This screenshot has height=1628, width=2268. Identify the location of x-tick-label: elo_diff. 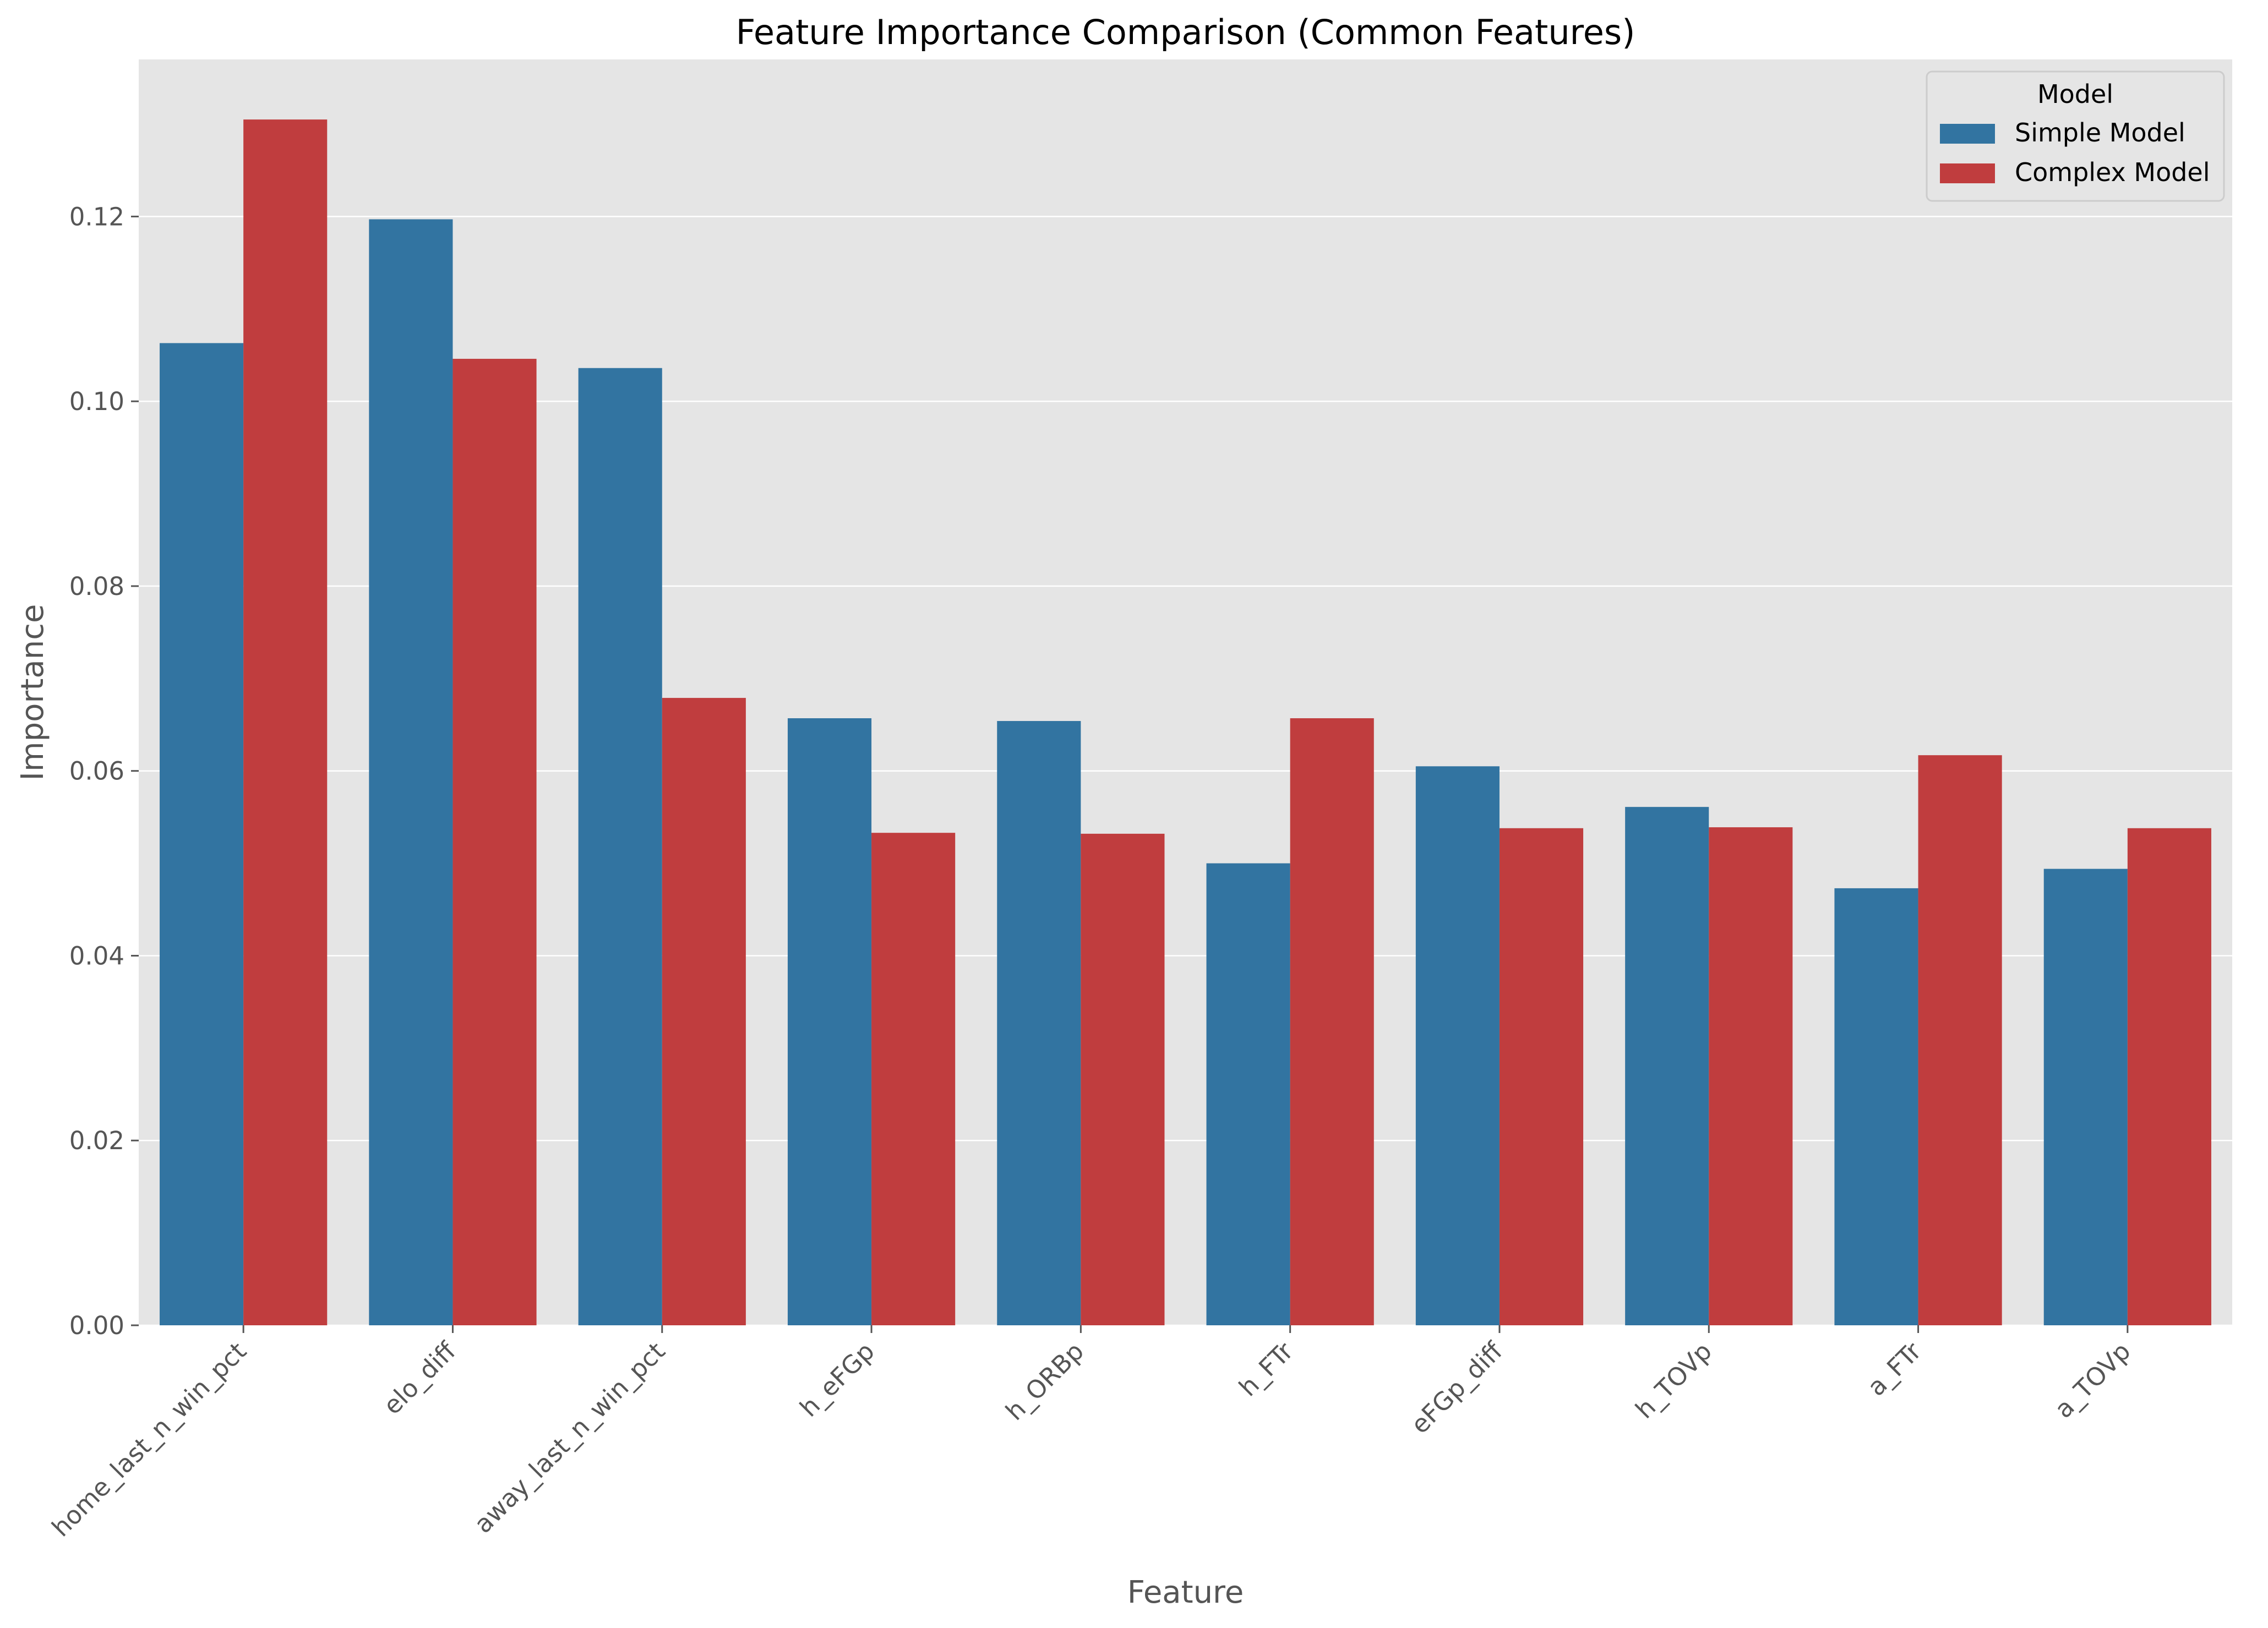
(420, 1378).